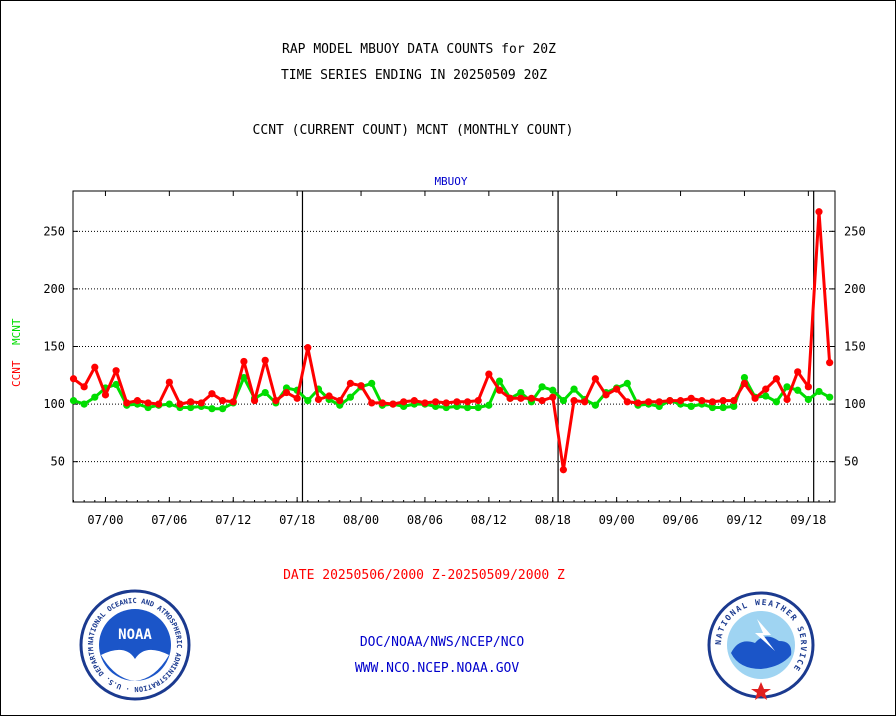 The height and width of the screenshot is (719, 896). Describe the element at coordinates (105, 520) in the screenshot. I see `x-tick-label: 07/00` at that location.